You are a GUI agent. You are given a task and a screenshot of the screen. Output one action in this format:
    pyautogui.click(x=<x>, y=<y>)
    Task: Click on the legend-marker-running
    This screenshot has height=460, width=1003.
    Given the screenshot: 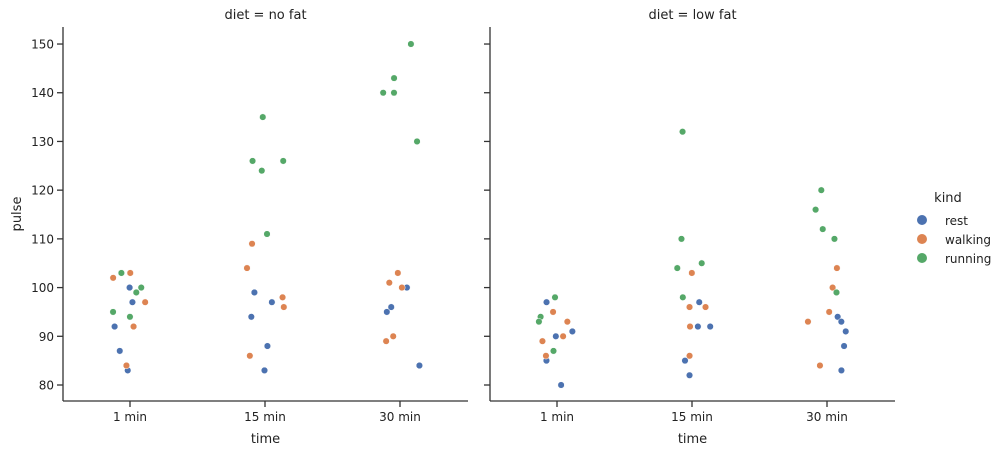 What is the action you would take?
    pyautogui.click(x=922, y=258)
    